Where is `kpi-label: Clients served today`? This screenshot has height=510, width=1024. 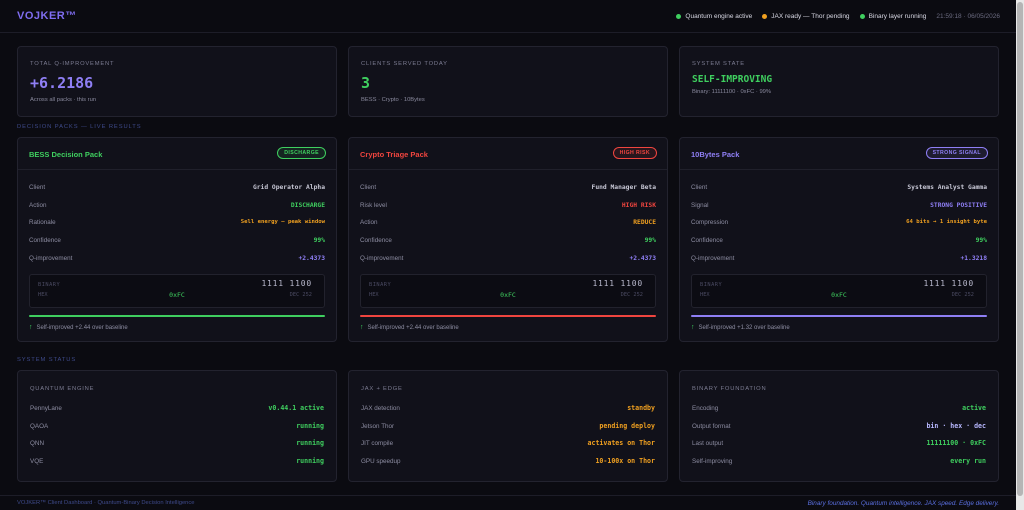 kpi-label: Clients served today is located at coordinates (404, 64).